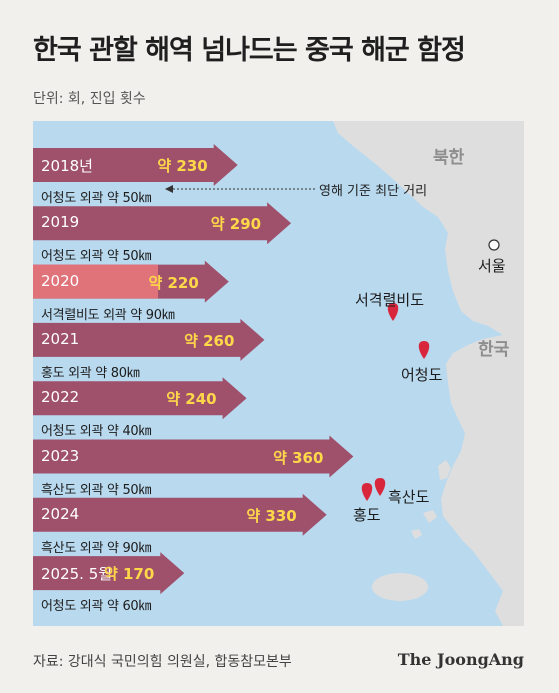 This screenshot has width=559, height=693. Describe the element at coordinates (460, 659) in the screenshot. I see `brand-logo: The JoongAng` at that location.